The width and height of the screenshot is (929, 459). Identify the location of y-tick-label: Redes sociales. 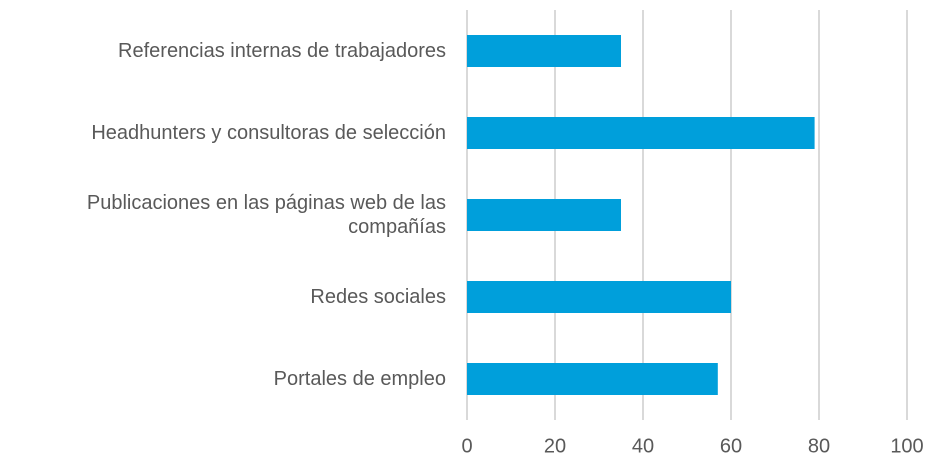
(378, 297).